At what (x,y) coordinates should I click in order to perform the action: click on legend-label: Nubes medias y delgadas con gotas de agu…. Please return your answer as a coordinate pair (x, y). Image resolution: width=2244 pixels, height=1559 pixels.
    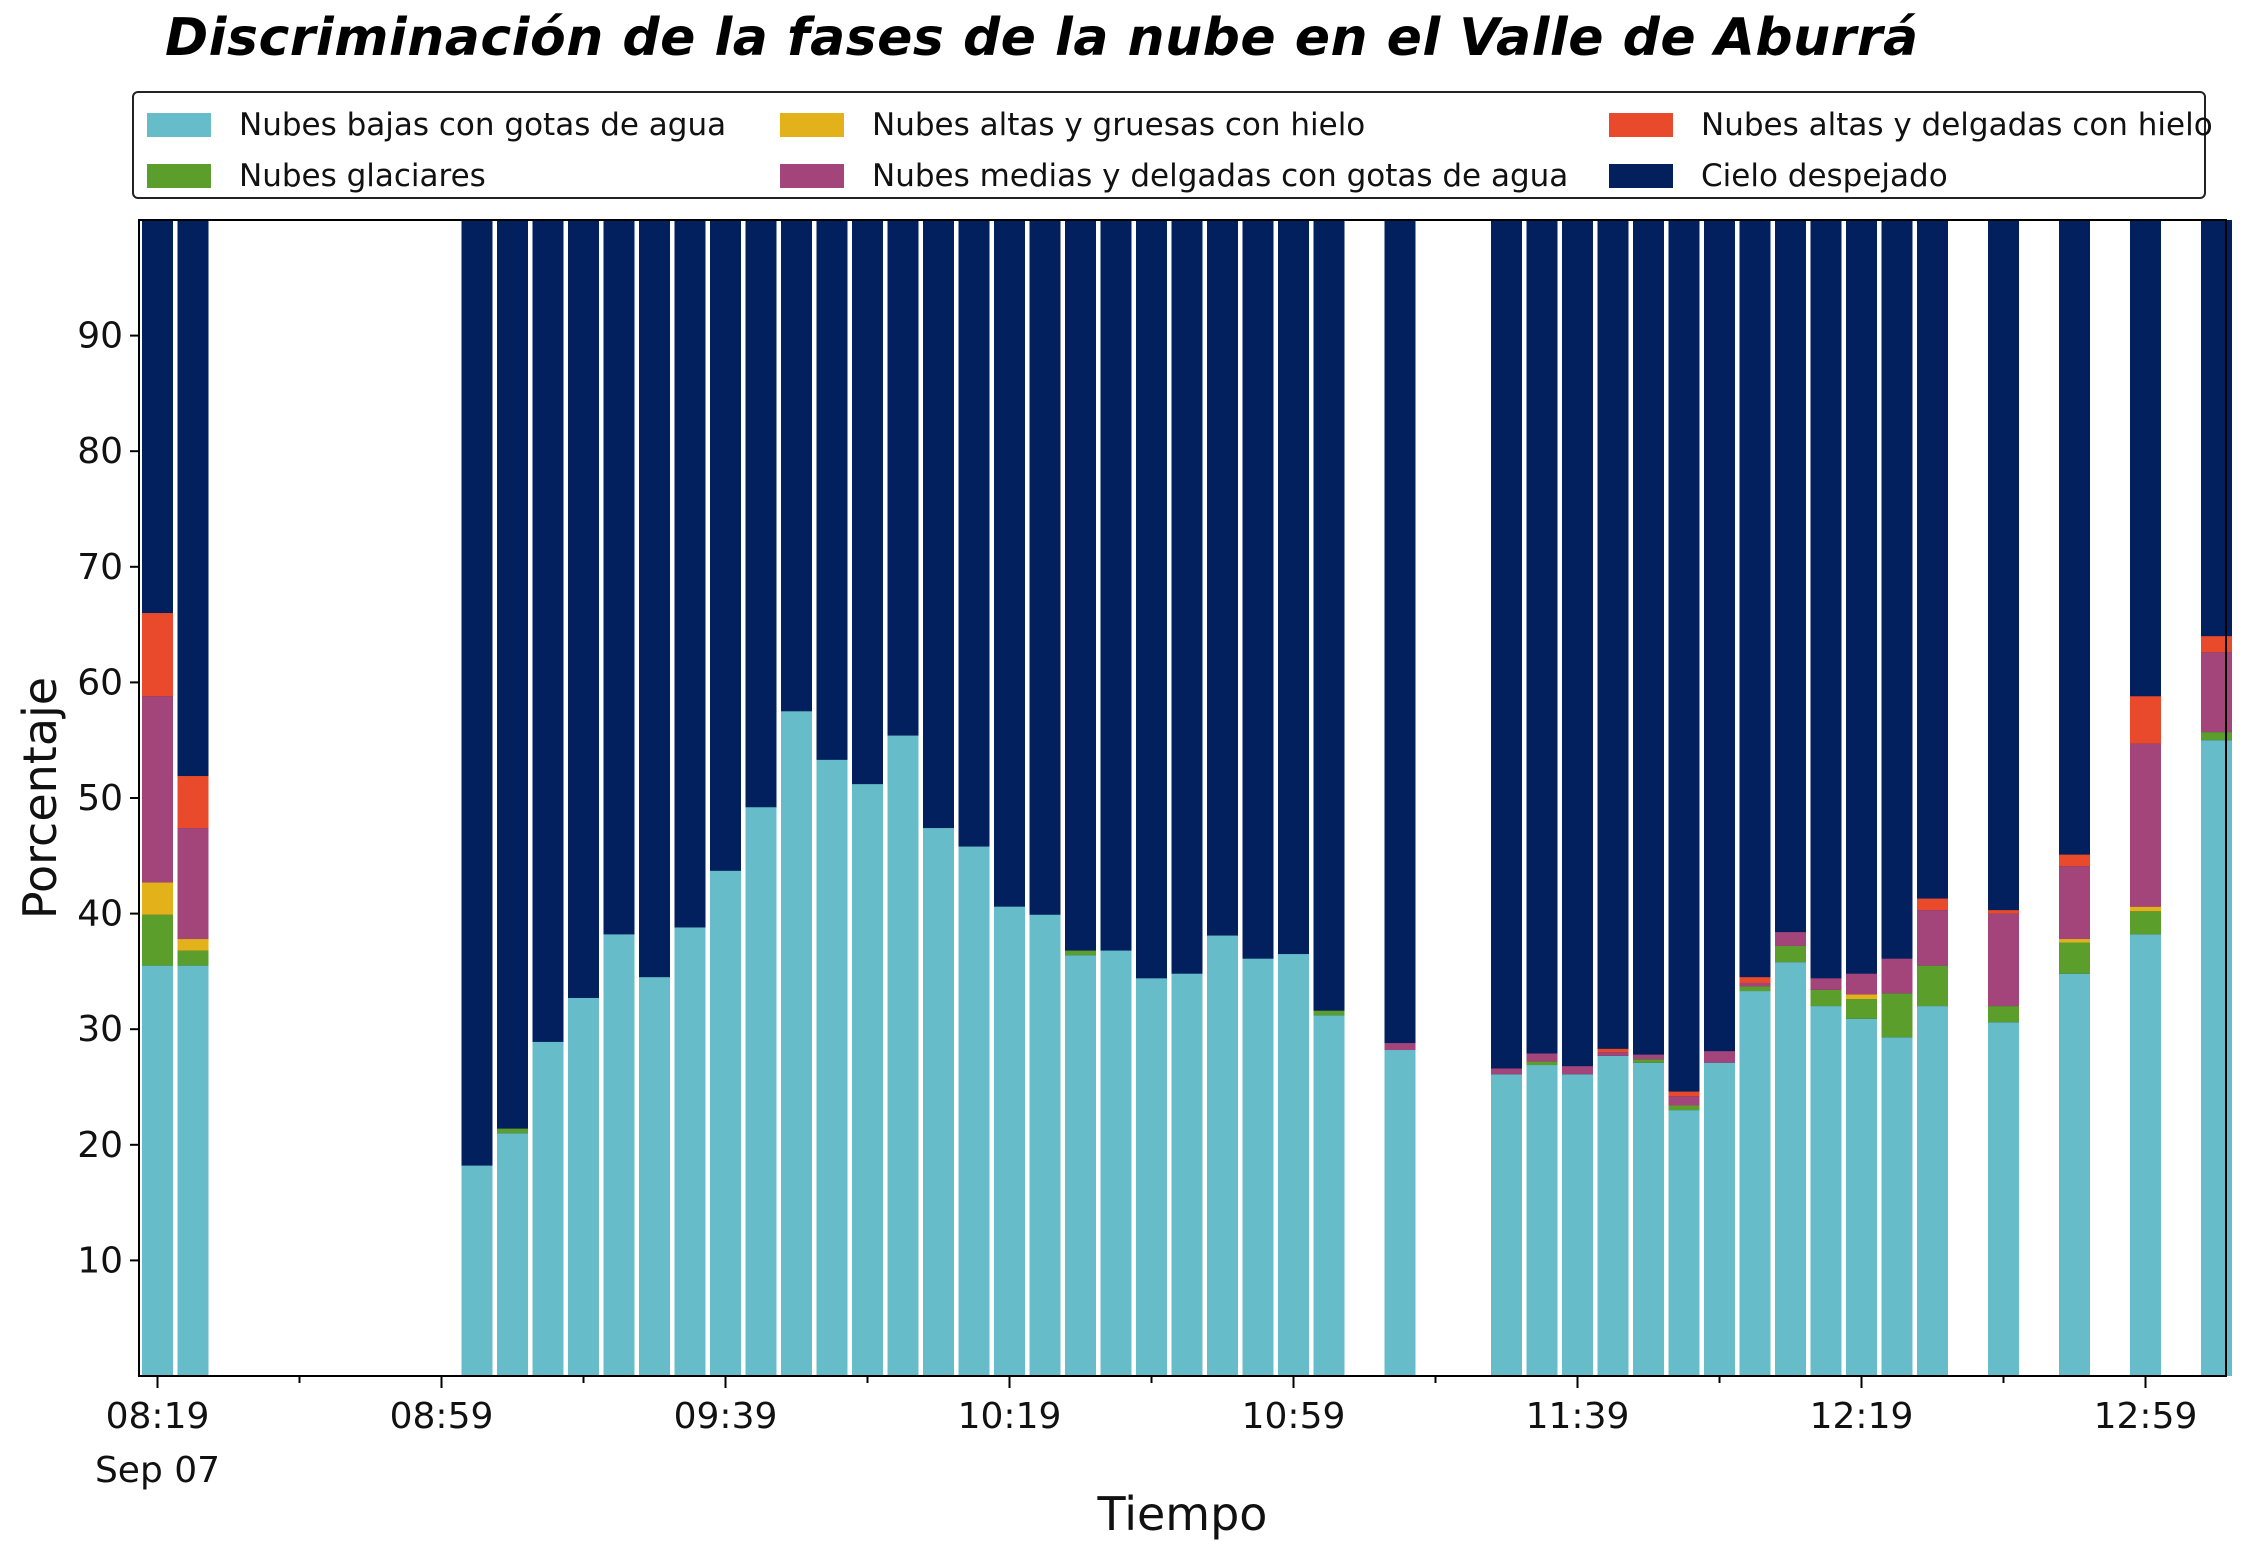
    Looking at the image, I should click on (1220, 176).